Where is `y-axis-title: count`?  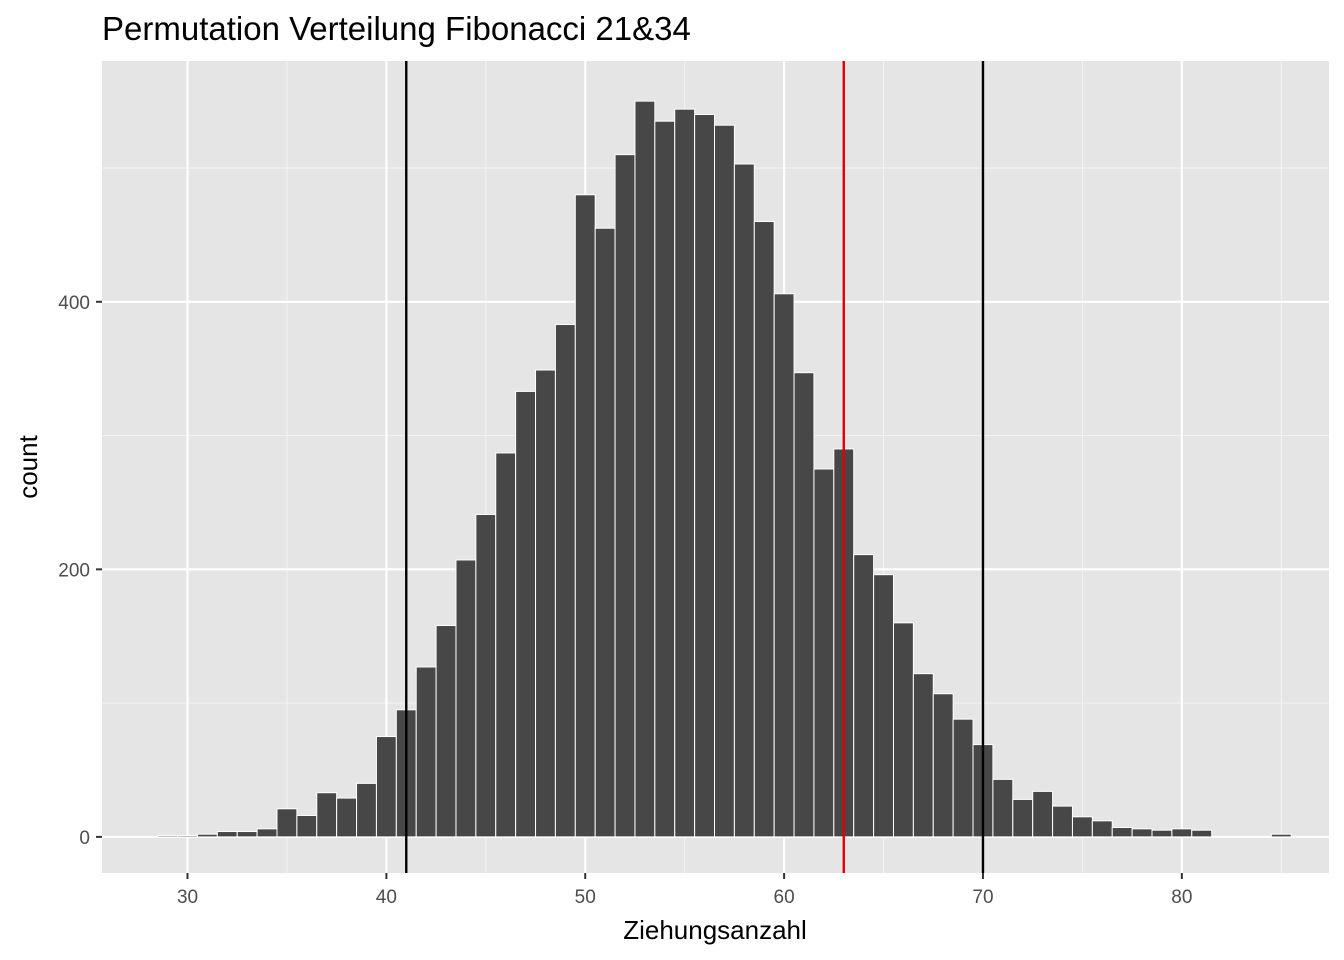
y-axis-title: count is located at coordinates (28, 466).